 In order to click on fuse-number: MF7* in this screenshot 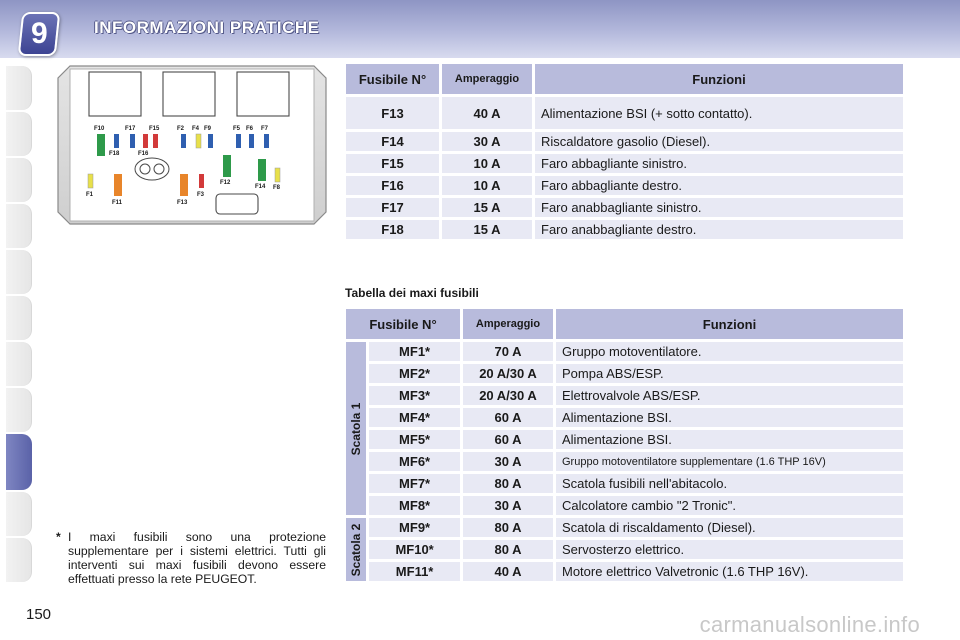, I will do `click(414, 483)`.